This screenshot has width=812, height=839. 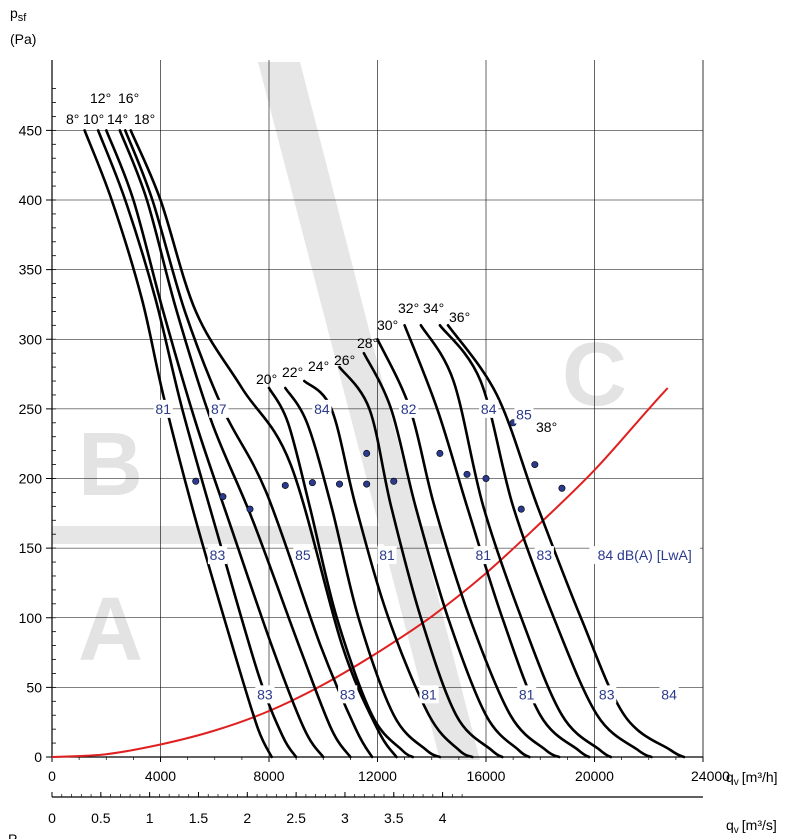 I want to click on noise-label: 84 dB(A) [LwA], so click(x=645, y=555).